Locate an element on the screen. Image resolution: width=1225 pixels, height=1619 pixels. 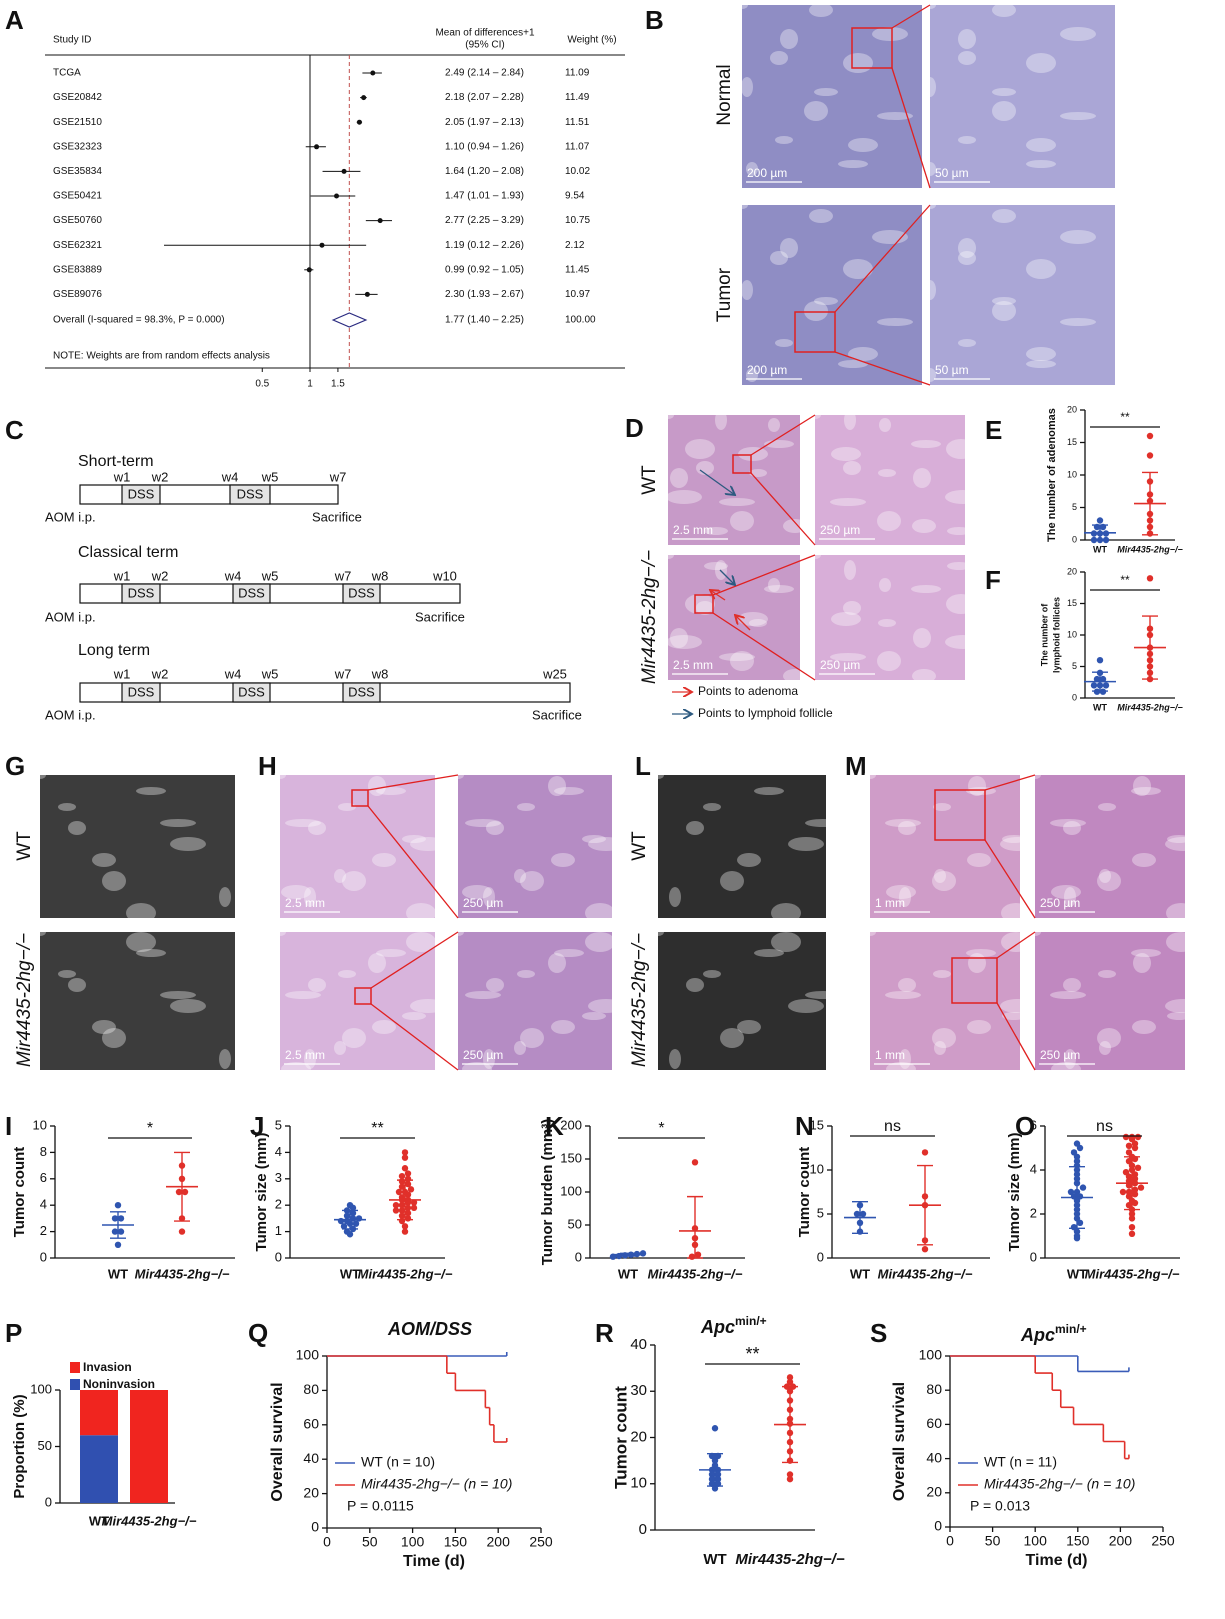
panel-label: J is located at coordinates (257, 1126).